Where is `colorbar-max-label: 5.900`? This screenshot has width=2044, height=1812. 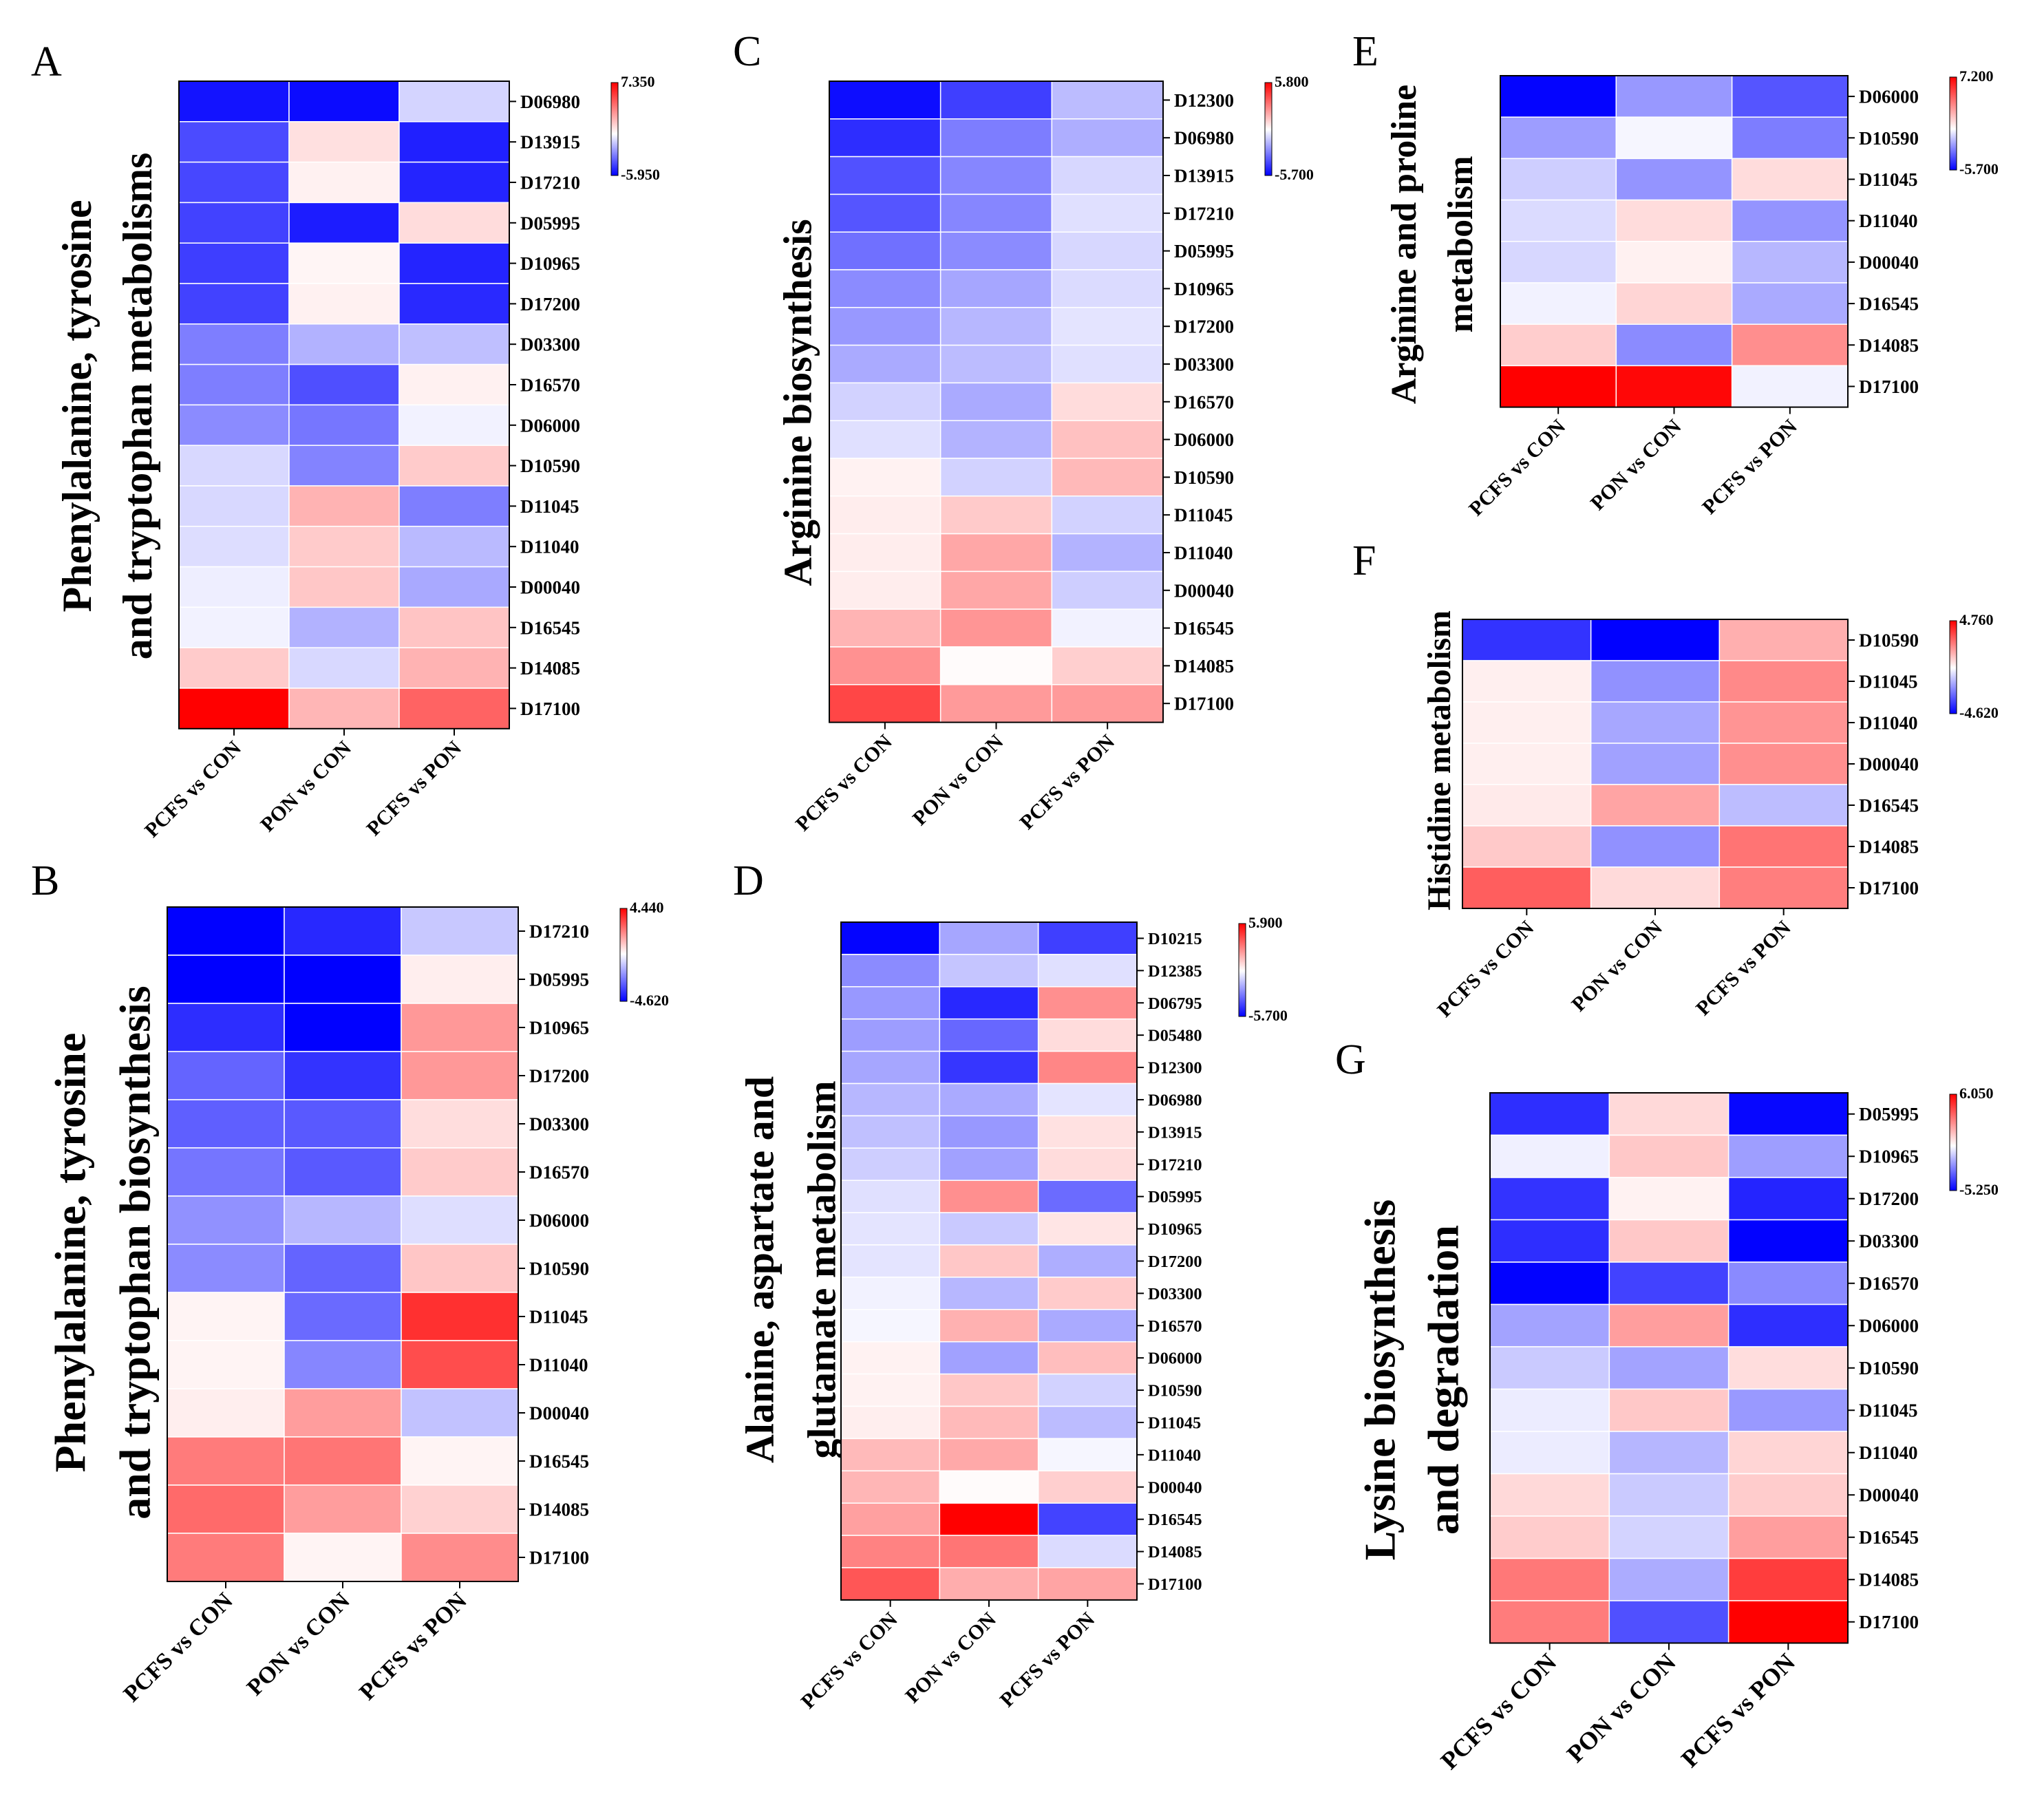
colorbar-max-label: 5.900 is located at coordinates (1265, 922).